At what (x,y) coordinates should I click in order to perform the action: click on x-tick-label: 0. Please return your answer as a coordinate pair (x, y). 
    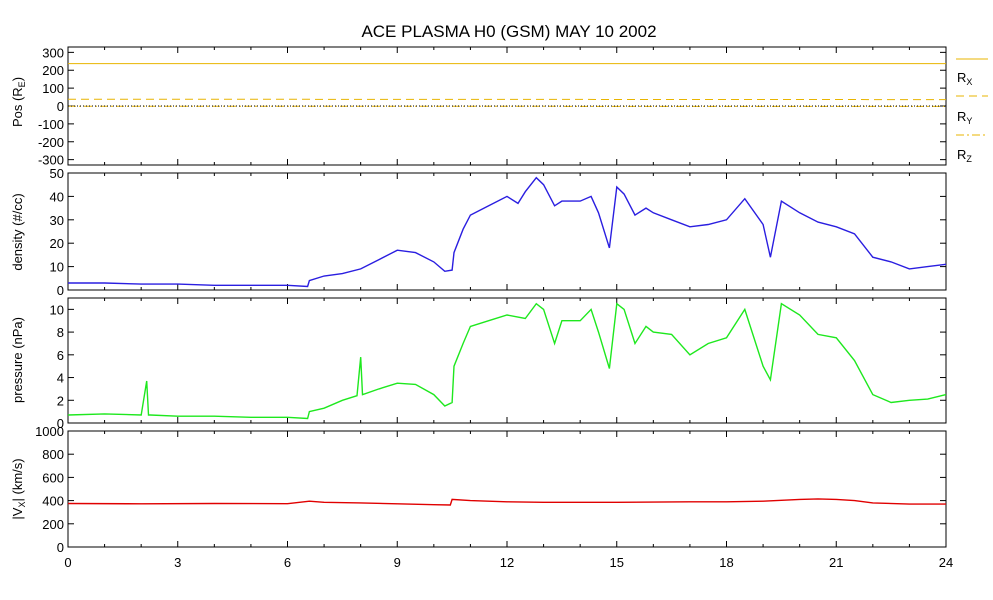
    Looking at the image, I should click on (67, 562).